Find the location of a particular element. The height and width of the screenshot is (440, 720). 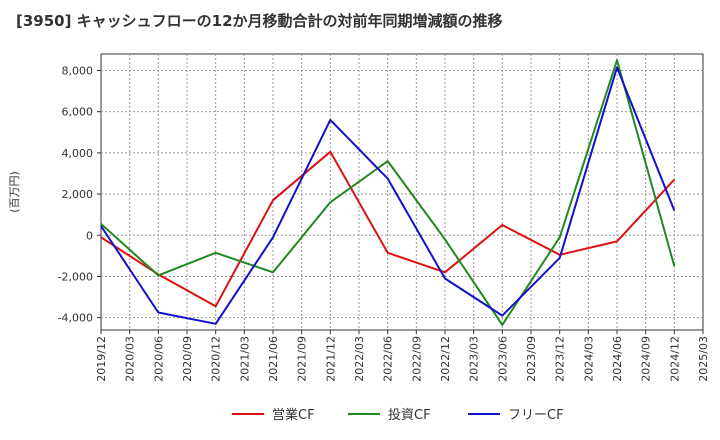

x-tick-label: 2021/06 is located at coordinates (273, 359).